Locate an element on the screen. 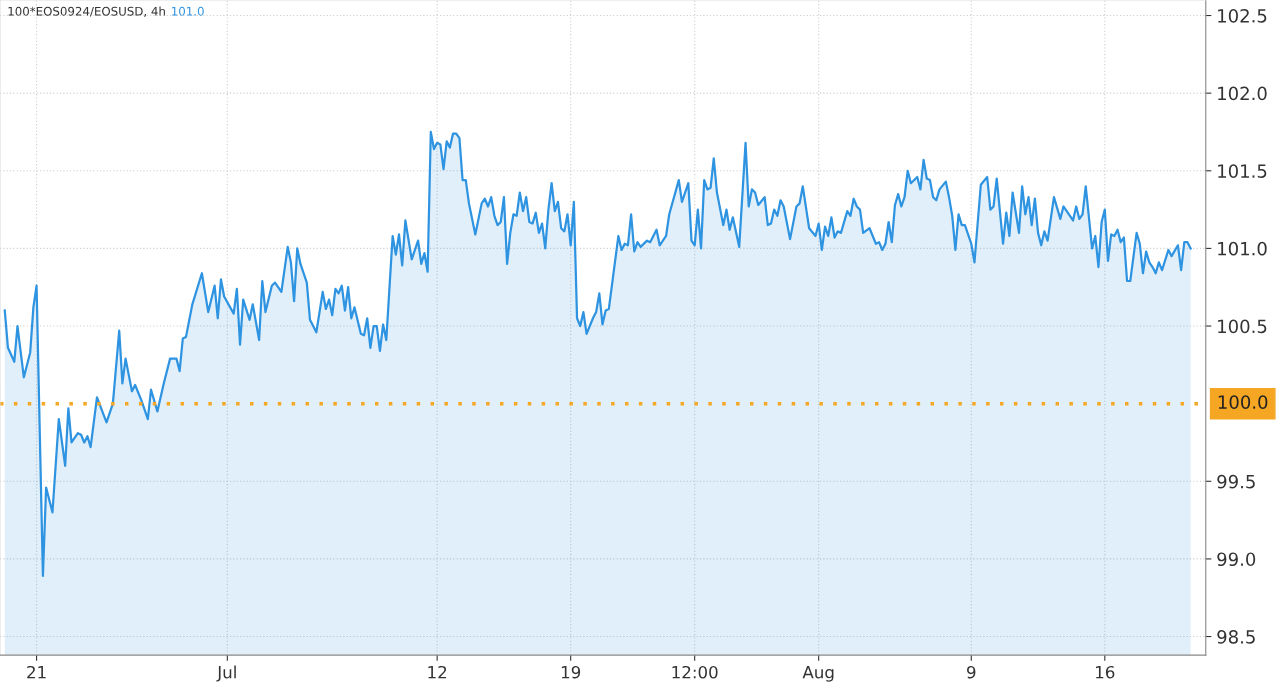 The image size is (1280, 697). y-tick-label: 98.5 is located at coordinates (1236, 637).